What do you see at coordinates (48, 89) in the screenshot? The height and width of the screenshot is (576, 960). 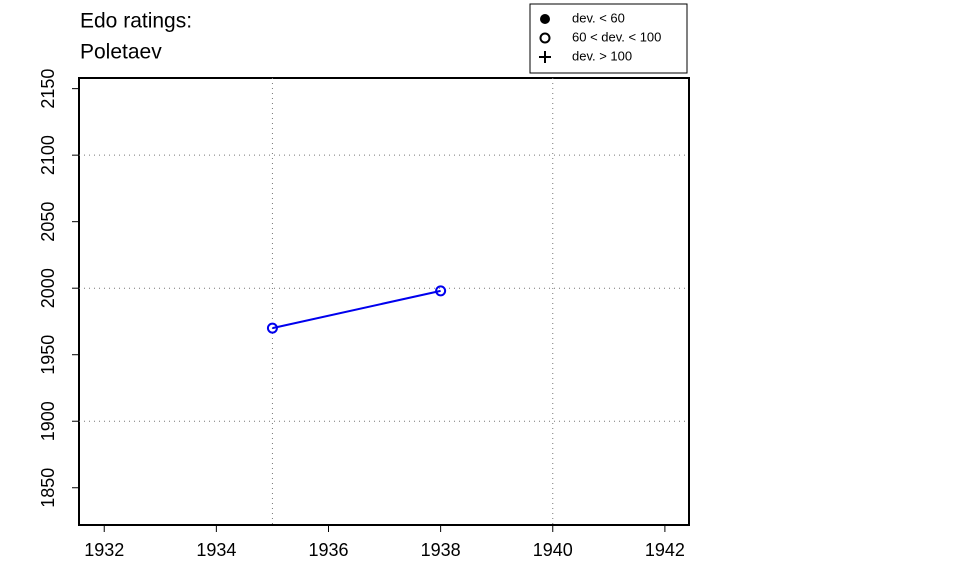 I see `y-tick-label: 2150` at bounding box center [48, 89].